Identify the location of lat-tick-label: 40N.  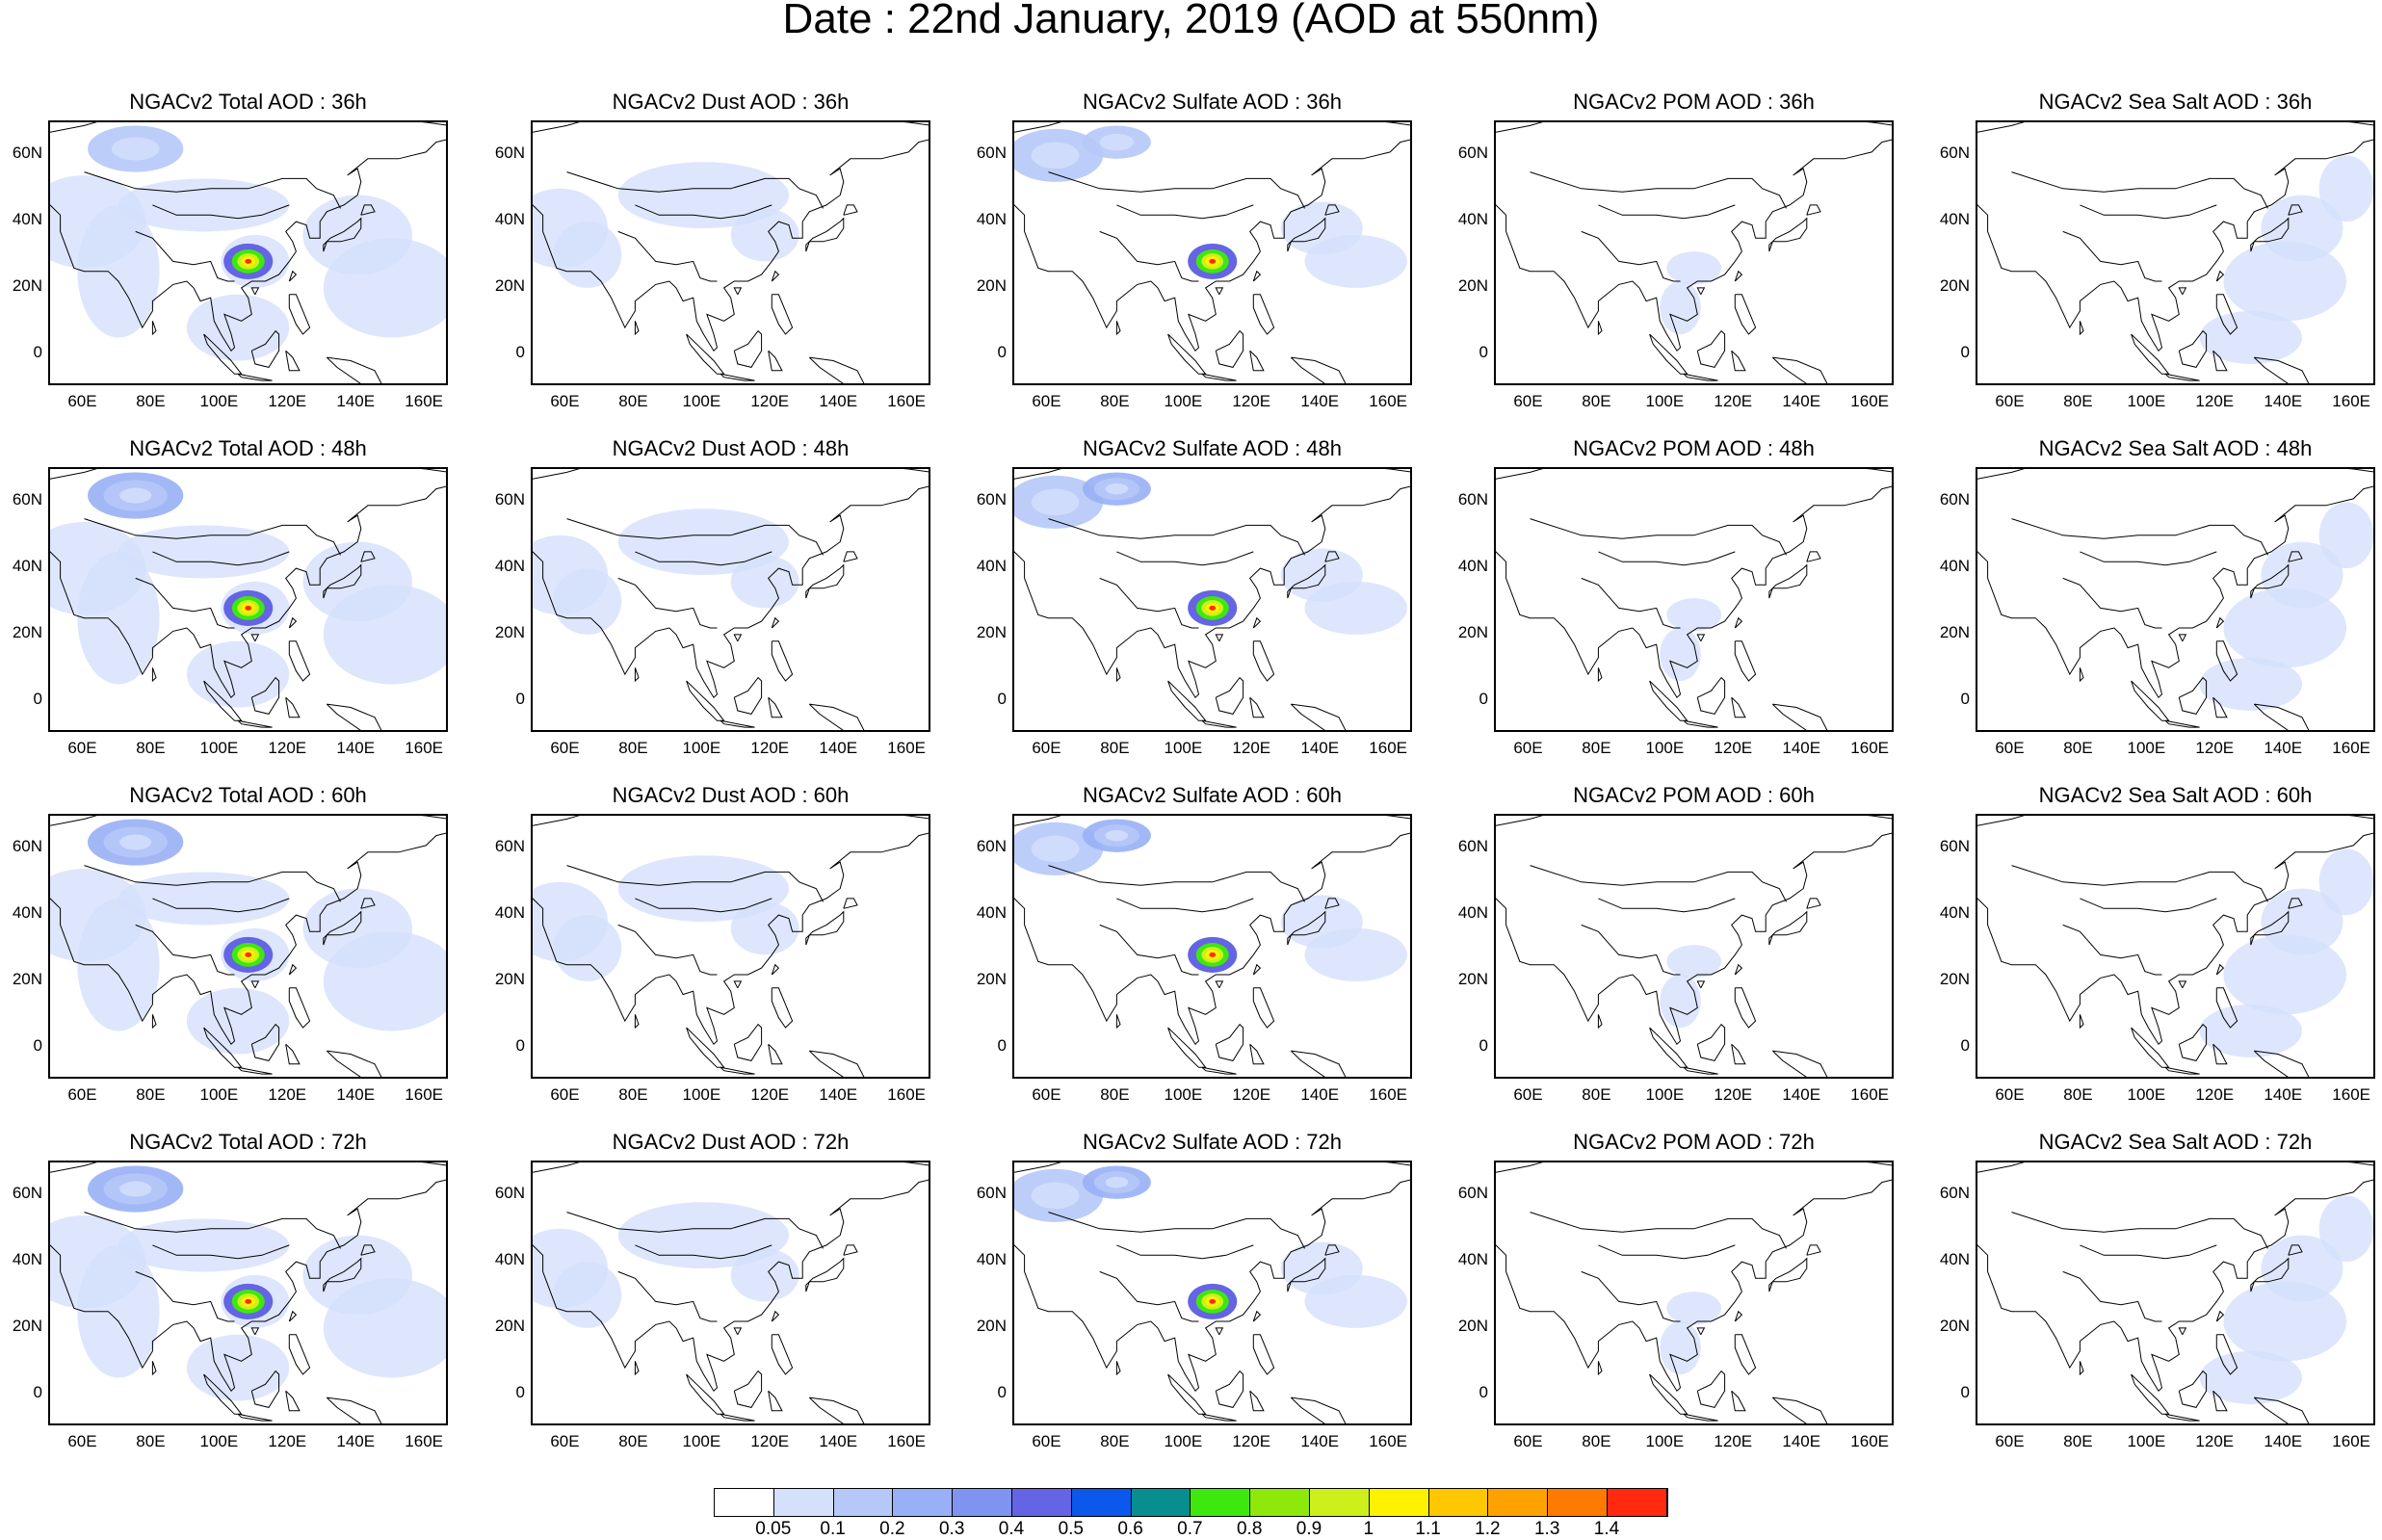
(991, 913).